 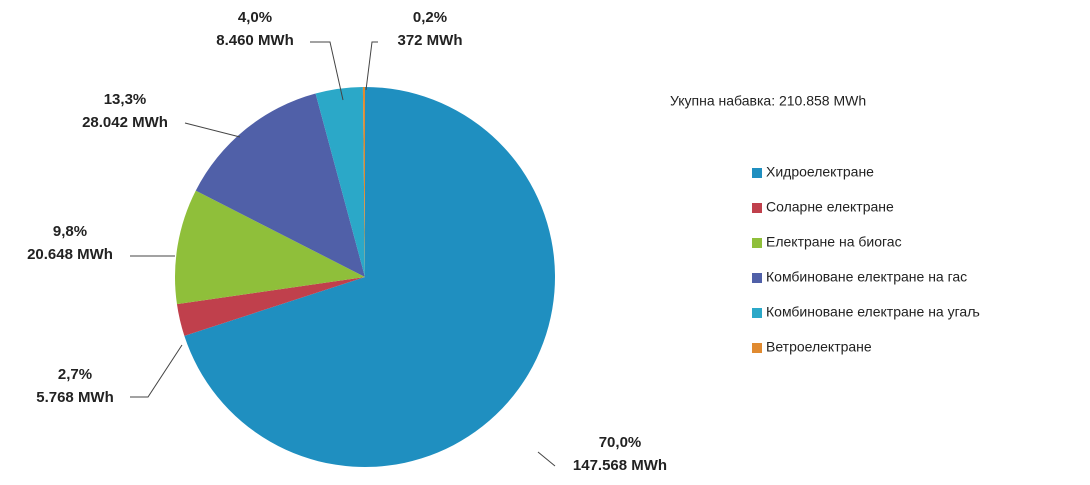 What do you see at coordinates (873, 312) in the screenshot?
I see `legend-label: Комбиноване електране на угаљ` at bounding box center [873, 312].